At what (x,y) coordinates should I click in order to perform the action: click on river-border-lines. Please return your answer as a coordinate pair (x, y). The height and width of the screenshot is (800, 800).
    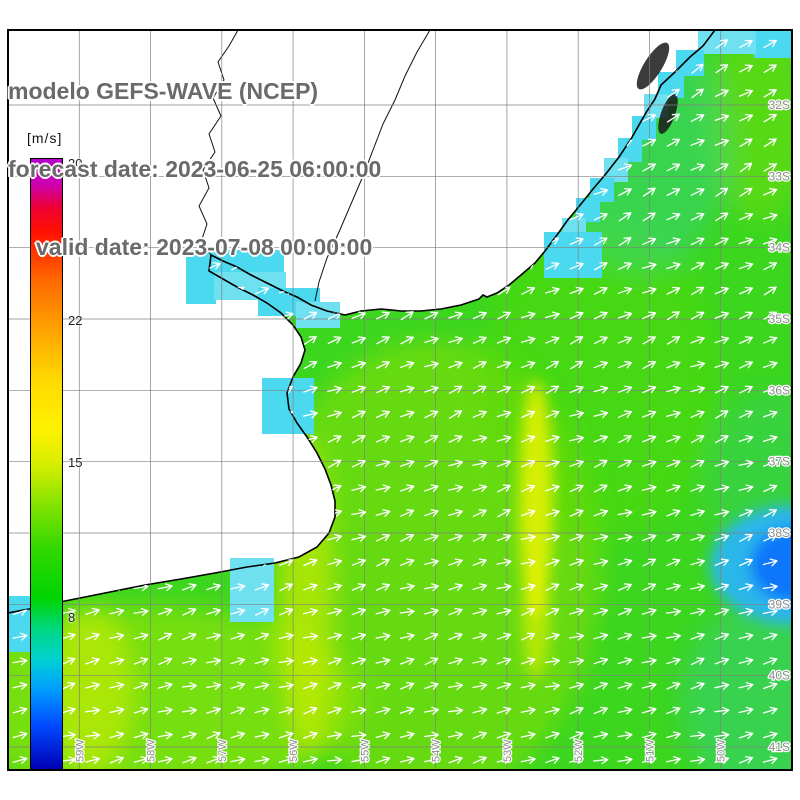
    Looking at the image, I should click on (314, 166).